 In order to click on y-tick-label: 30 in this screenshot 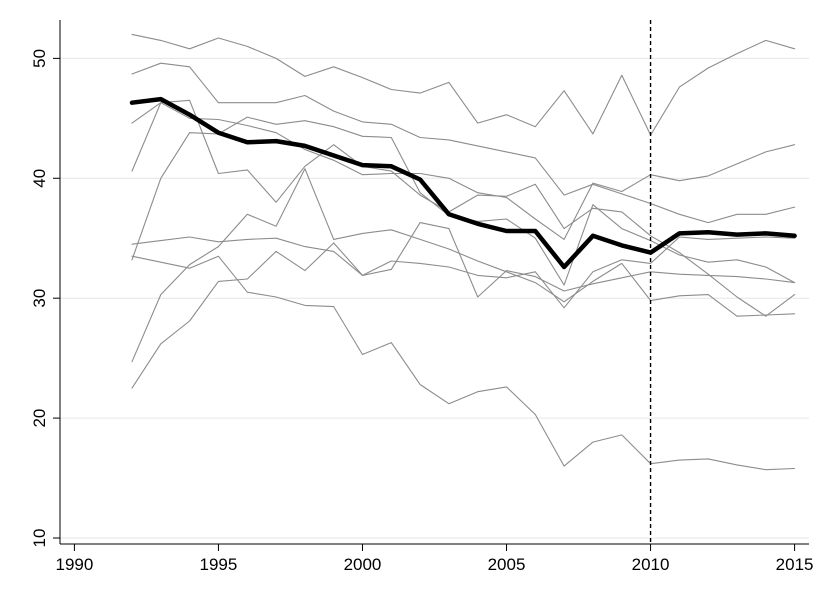, I will do `click(39, 298)`.